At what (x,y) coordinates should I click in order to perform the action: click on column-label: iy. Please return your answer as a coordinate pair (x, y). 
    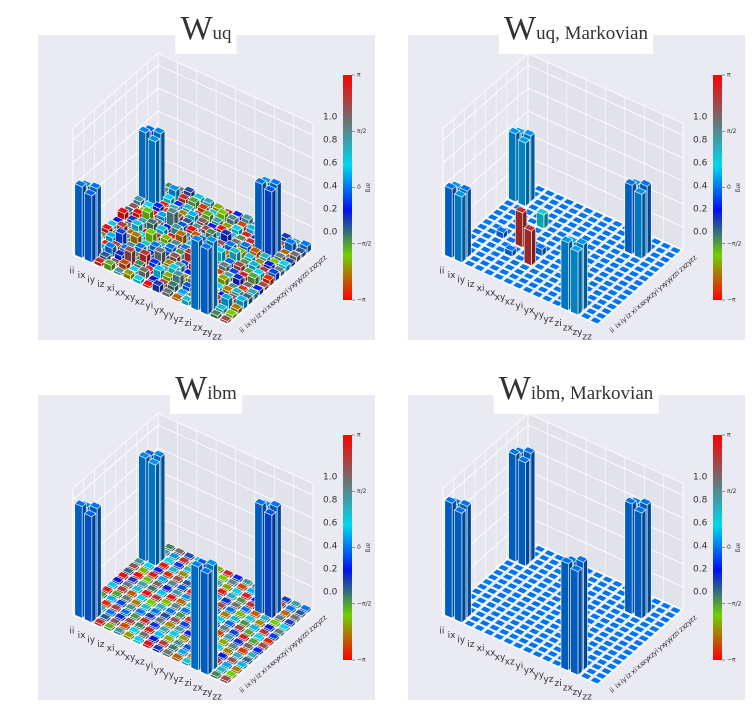
    Looking at the image, I should click on (254, 680).